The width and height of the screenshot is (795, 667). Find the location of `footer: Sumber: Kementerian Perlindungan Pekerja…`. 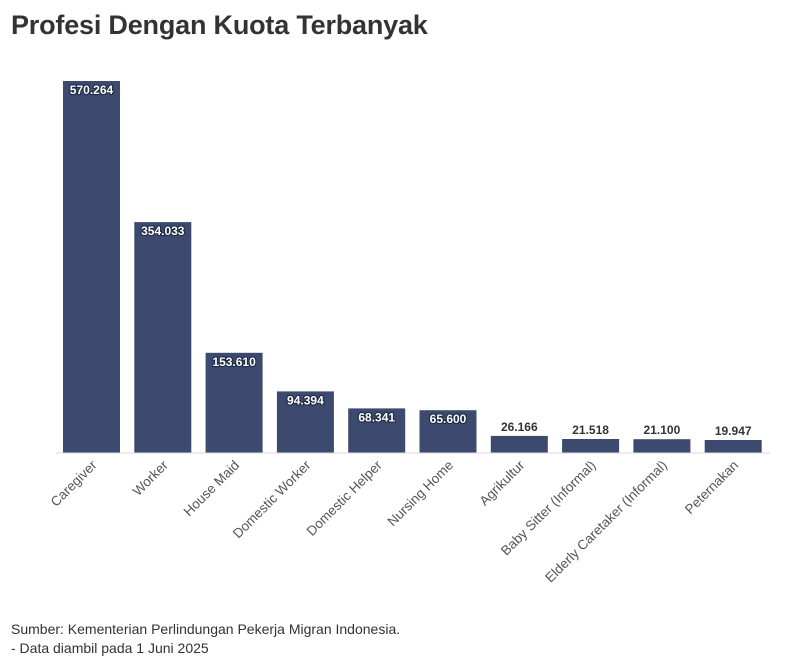

footer: Sumber: Kementerian Perlindungan Pekerja… is located at coordinates (205, 639).